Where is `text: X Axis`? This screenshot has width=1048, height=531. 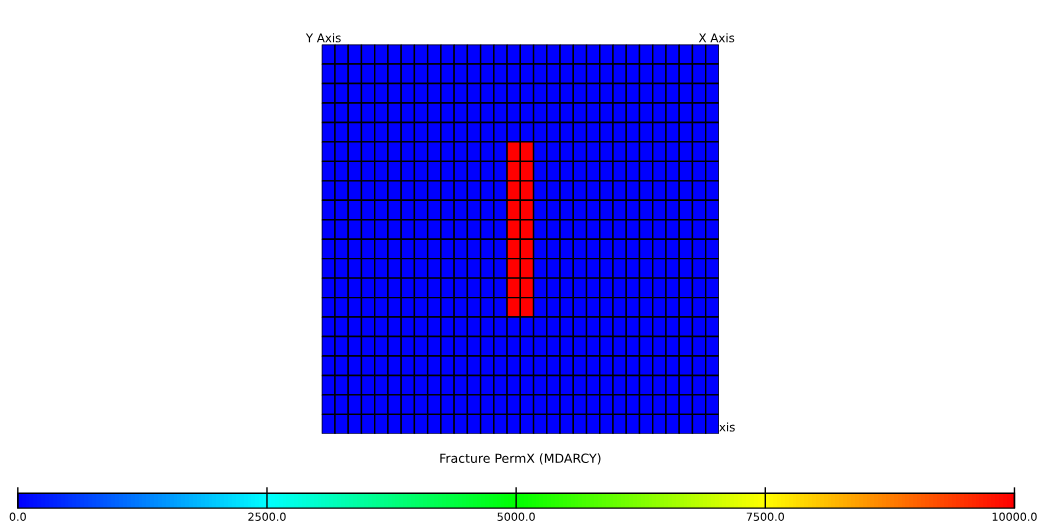 text: X Axis is located at coordinates (716, 38).